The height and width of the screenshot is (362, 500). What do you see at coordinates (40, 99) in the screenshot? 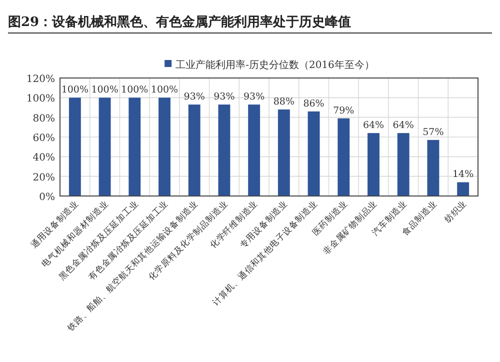
I see `y-tick-label: 100%` at bounding box center [40, 99].